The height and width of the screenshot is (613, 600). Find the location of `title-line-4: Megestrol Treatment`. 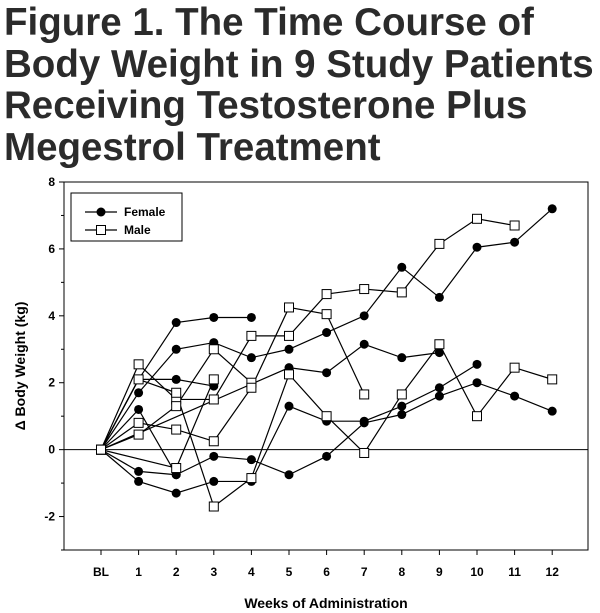

title-line-4: Megestrol Treatment is located at coordinates (192, 147).